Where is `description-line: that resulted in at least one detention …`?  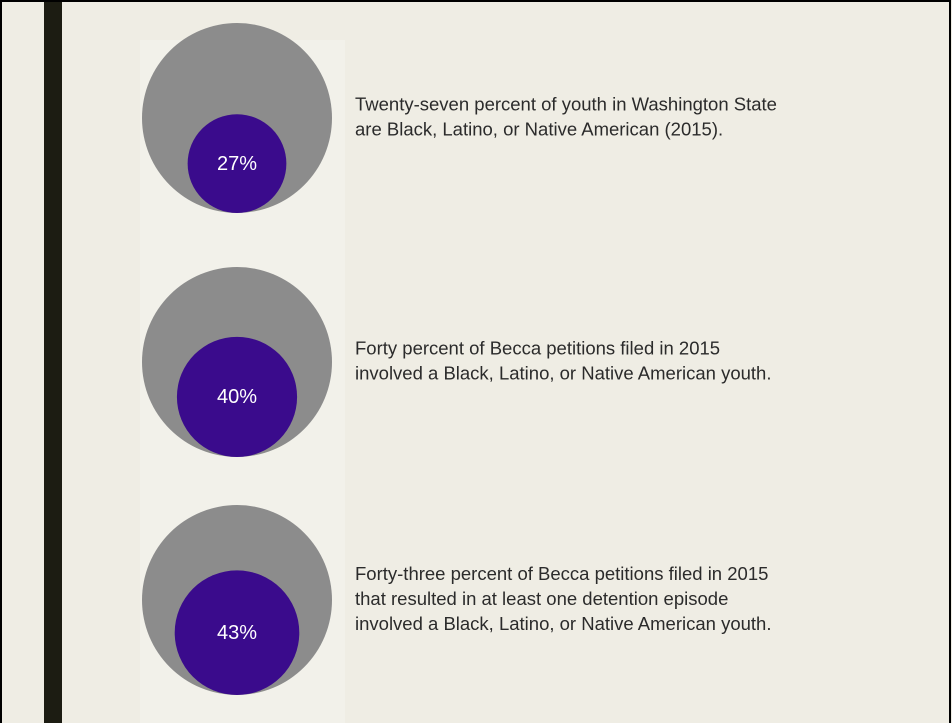
description-line: that resulted in at least one detention … is located at coordinates (541, 598).